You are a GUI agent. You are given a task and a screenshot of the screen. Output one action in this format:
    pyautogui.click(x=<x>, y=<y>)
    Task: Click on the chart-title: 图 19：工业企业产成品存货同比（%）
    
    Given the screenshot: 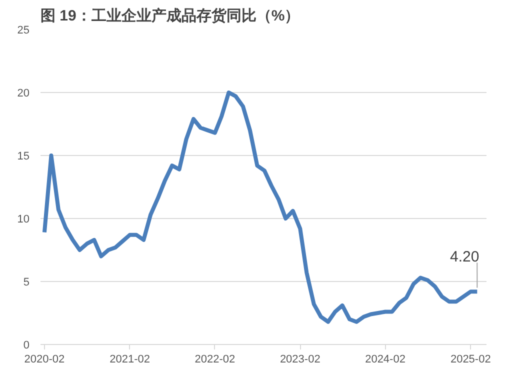 What is the action you would take?
    pyautogui.click(x=170, y=16)
    